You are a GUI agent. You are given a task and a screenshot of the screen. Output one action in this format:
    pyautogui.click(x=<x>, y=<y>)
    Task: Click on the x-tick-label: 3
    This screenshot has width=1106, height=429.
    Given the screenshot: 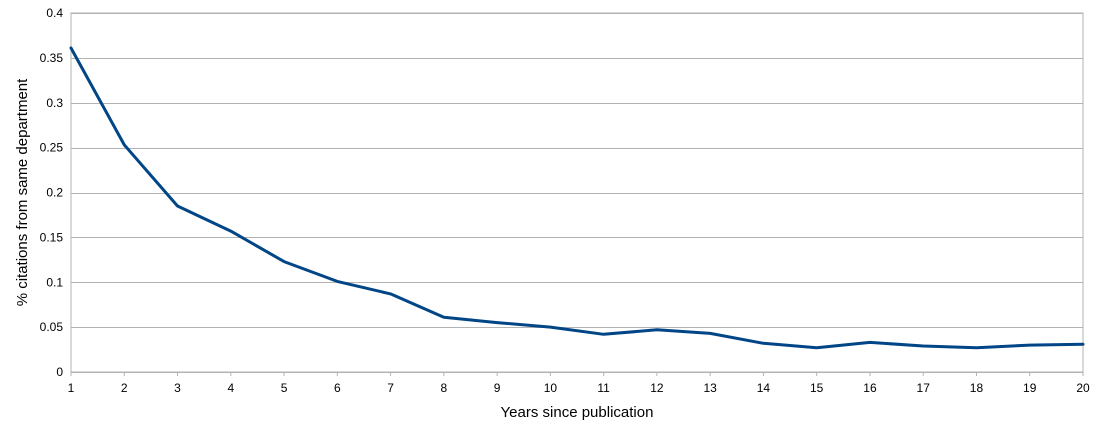 What is the action you would take?
    pyautogui.click(x=177, y=388)
    